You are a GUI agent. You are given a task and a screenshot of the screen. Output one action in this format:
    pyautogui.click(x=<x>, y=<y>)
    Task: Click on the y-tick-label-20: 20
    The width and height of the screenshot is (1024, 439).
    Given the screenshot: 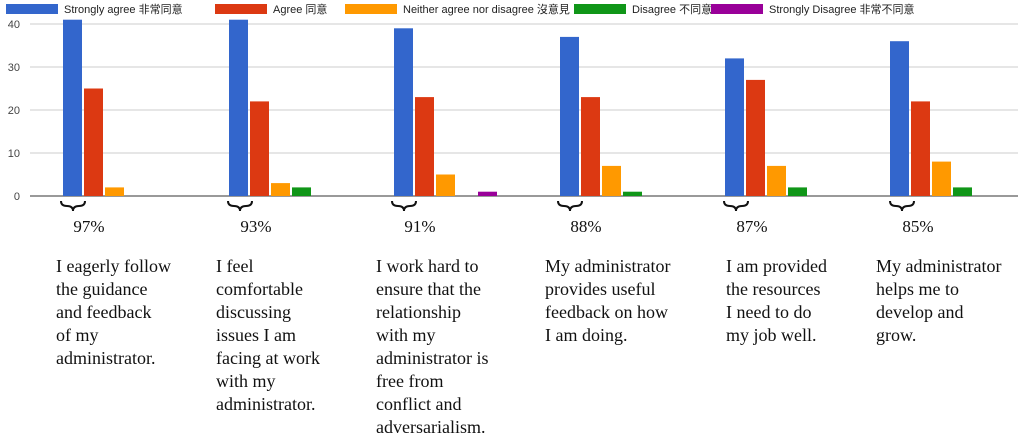 What is the action you would take?
    pyautogui.click(x=14, y=111)
    